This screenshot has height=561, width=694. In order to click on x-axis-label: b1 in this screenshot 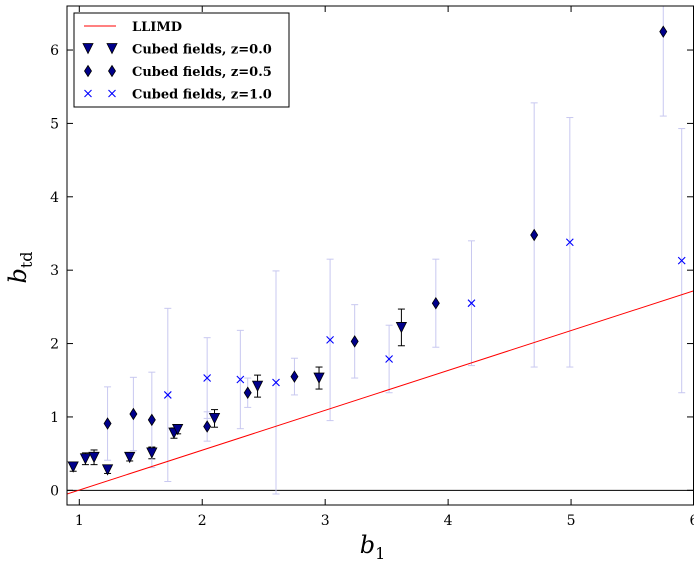, I will do `click(373, 546)`.